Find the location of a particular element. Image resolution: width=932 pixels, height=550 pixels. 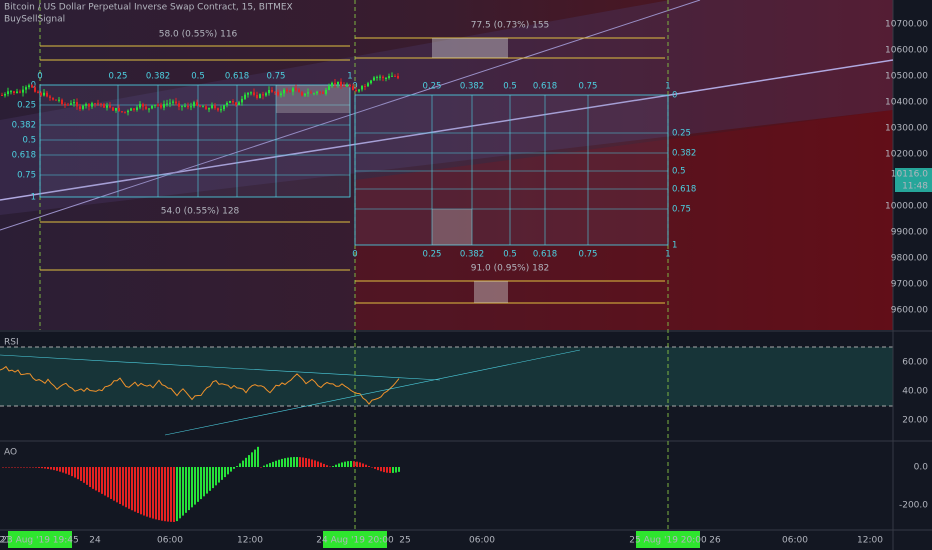

ao-label: AO is located at coordinates (10, 453).